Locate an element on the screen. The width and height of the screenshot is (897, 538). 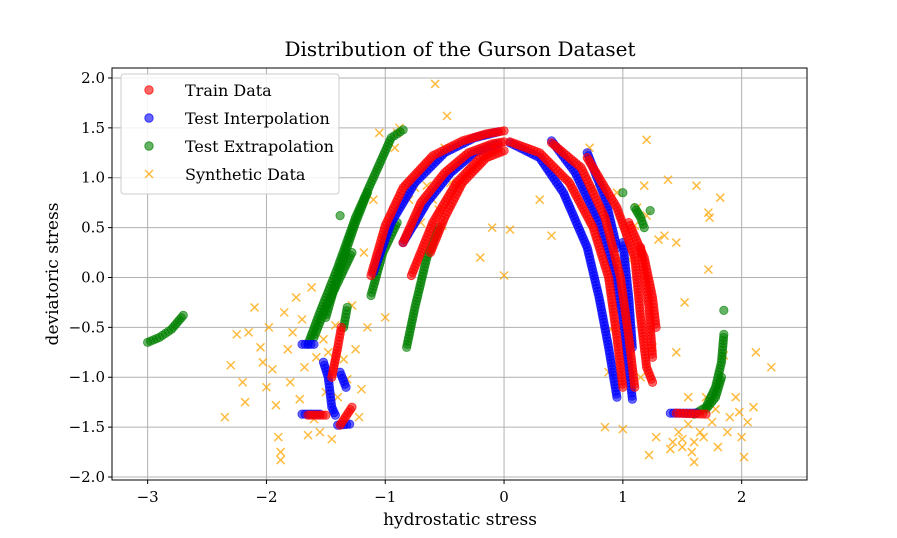
y-tick-label: −0.5 is located at coordinates (87, 327).